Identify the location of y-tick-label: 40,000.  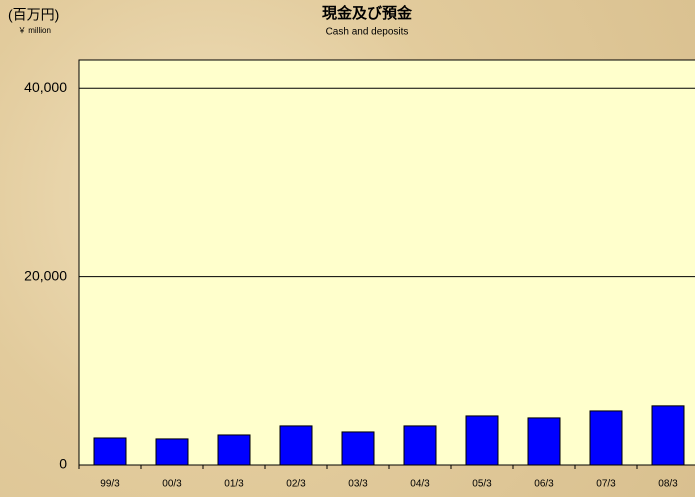
(45, 87).